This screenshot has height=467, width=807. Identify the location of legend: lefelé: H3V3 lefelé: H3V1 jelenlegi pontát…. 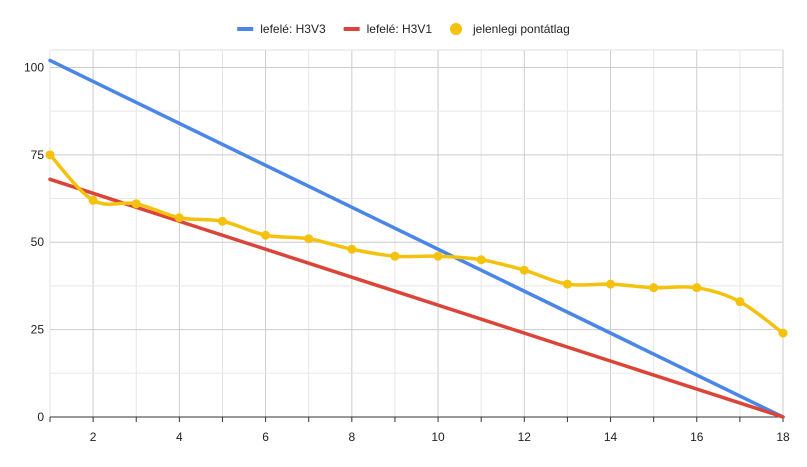
(403, 29).